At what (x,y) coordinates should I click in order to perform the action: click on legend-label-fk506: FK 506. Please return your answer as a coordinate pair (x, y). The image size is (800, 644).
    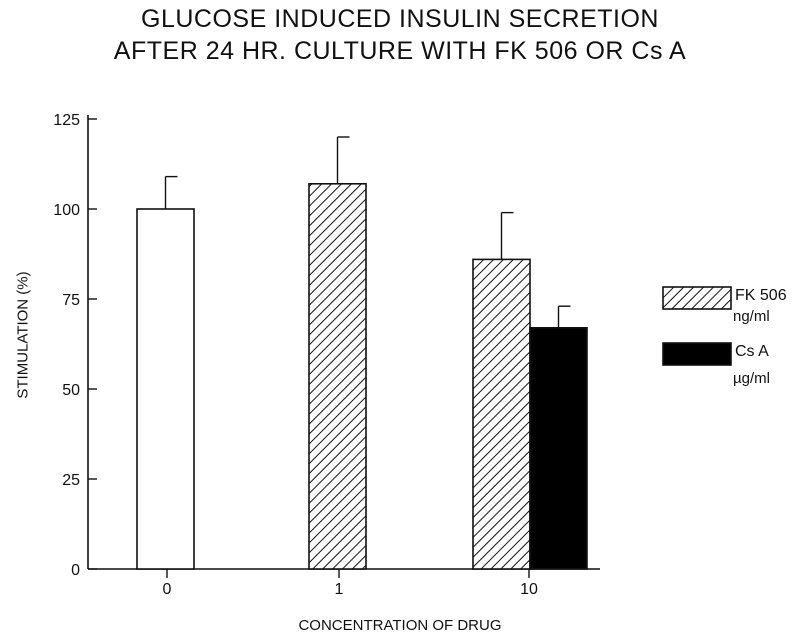
    Looking at the image, I should click on (761, 295).